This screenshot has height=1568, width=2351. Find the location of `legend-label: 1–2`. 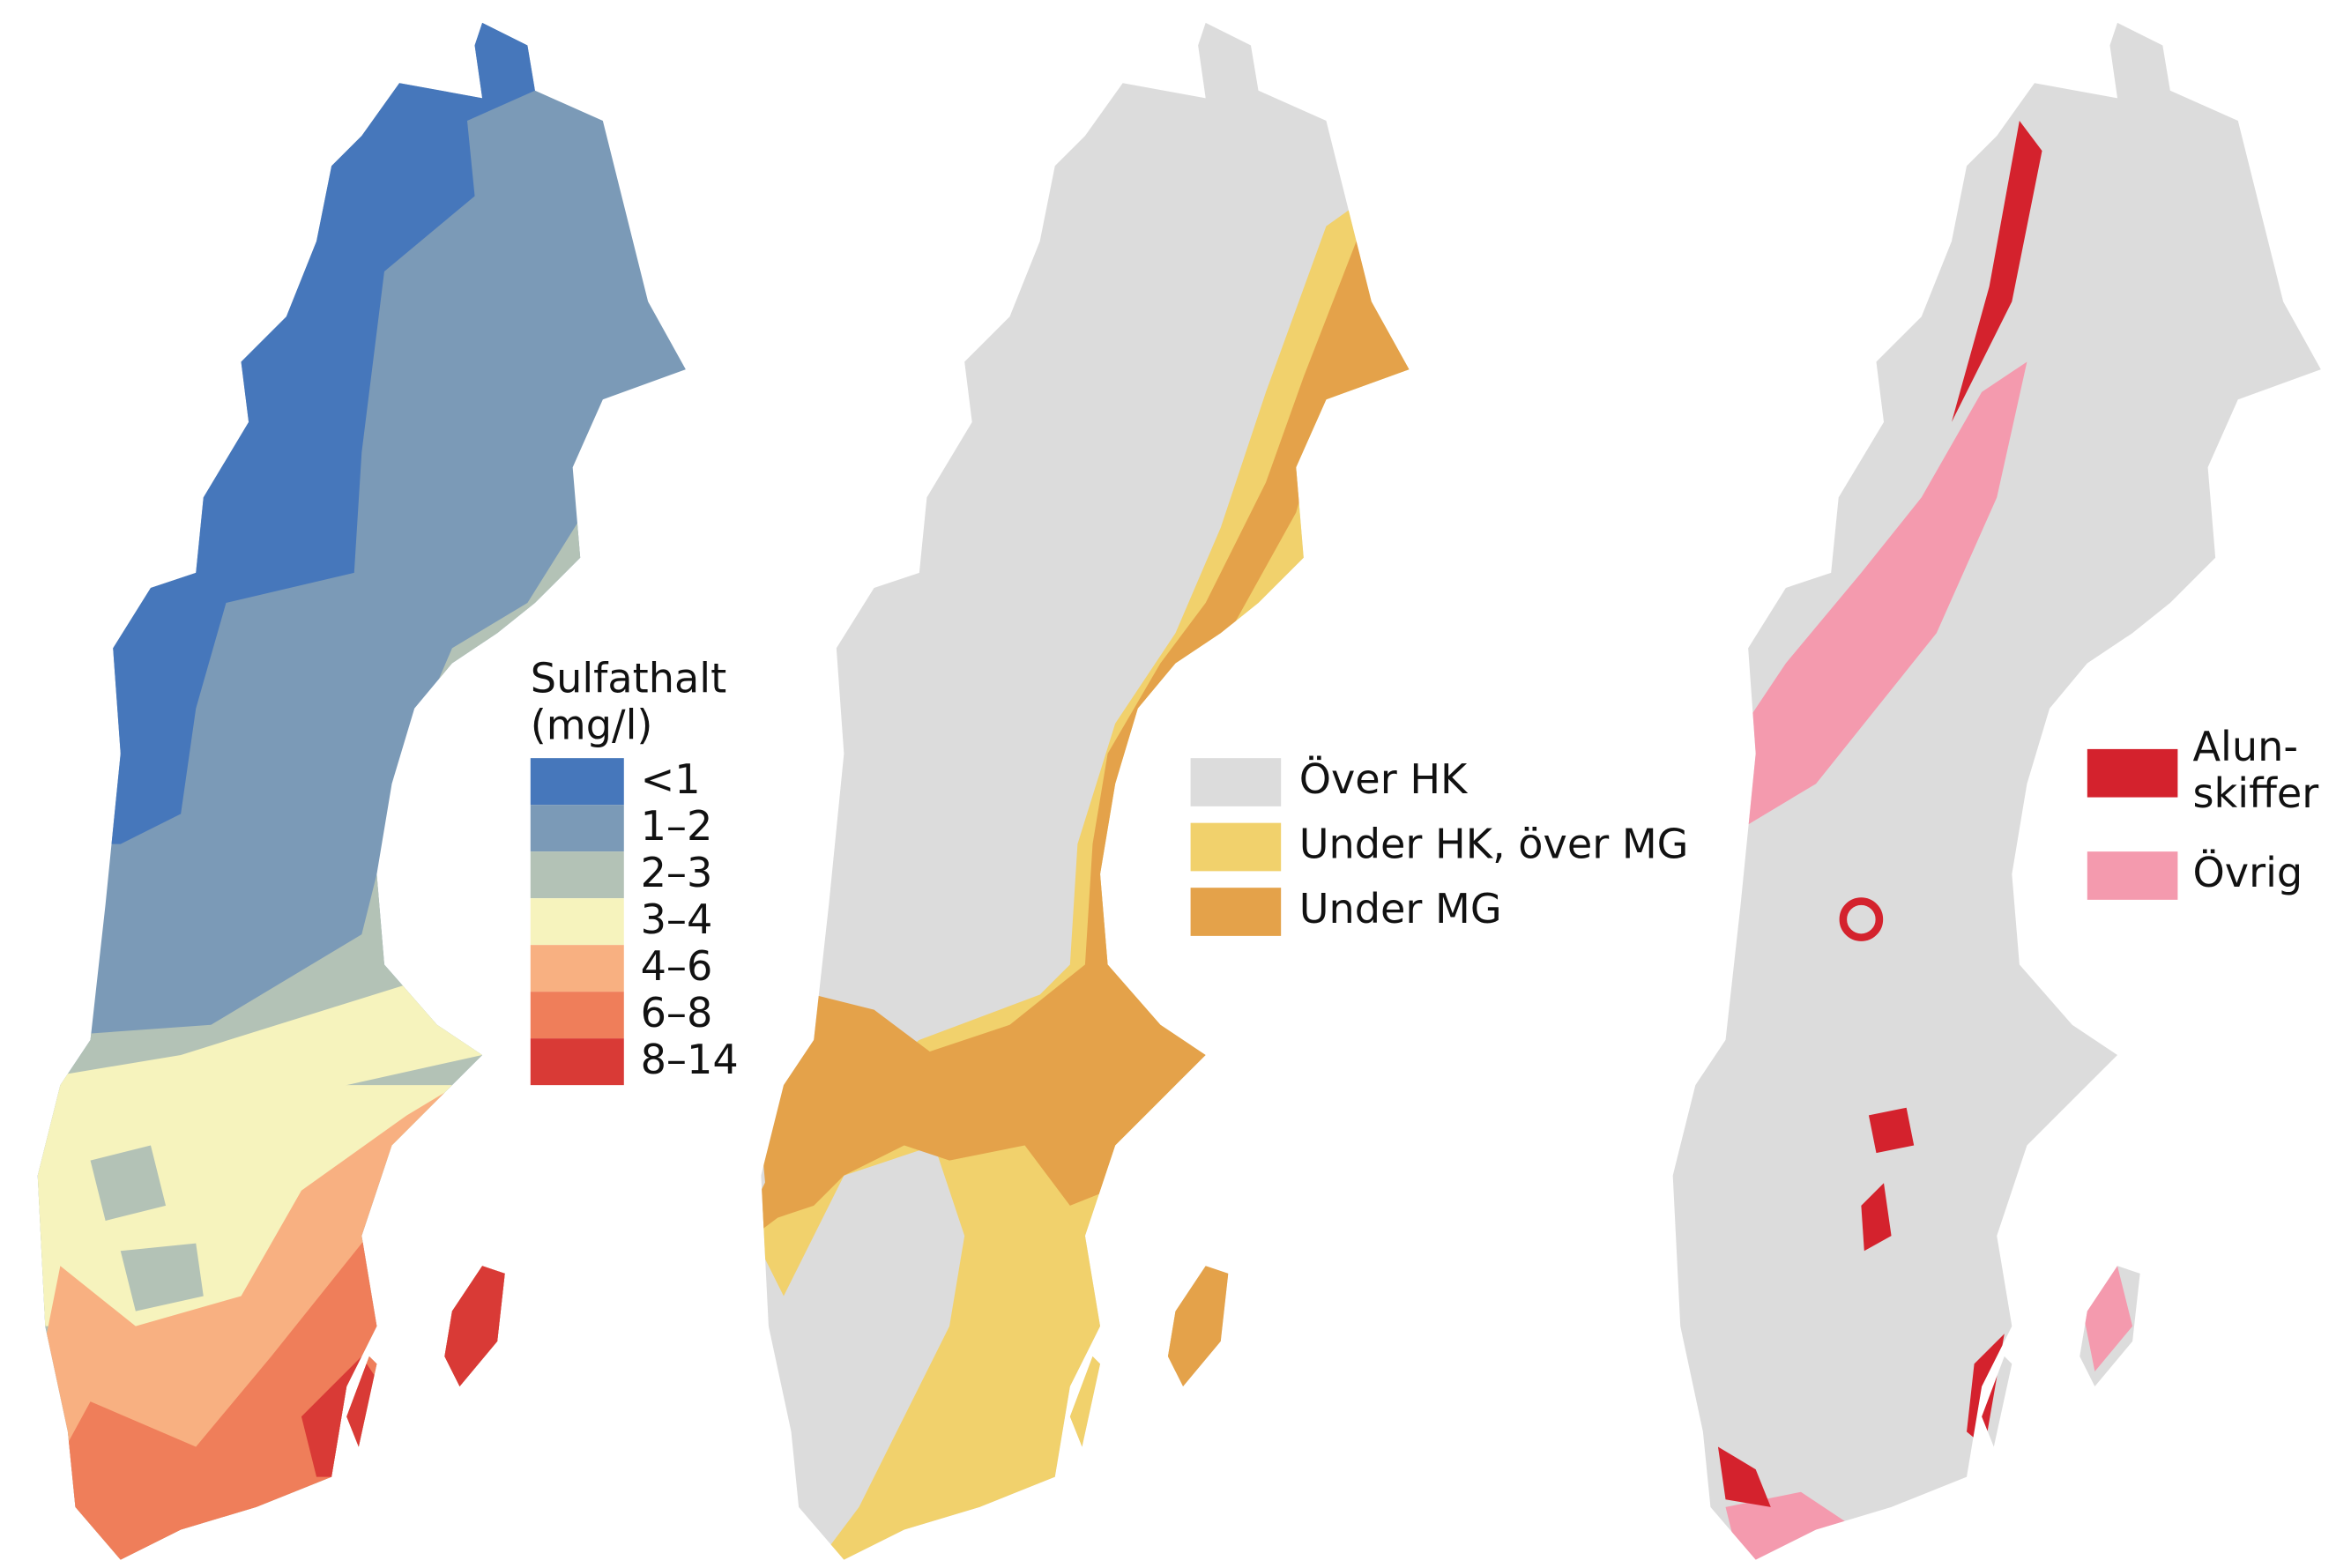

legend-label: 1–2 is located at coordinates (677, 826).